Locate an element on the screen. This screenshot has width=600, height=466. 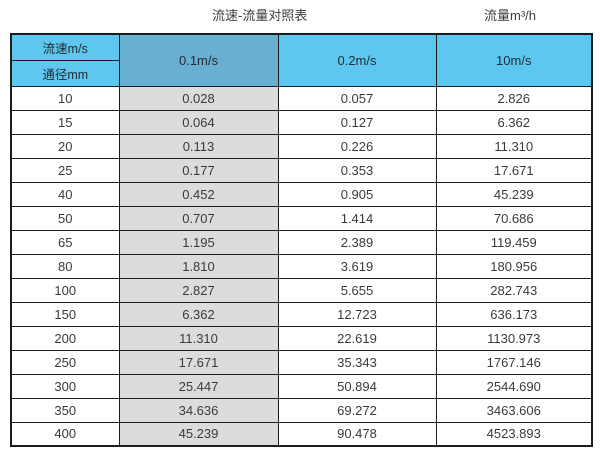
flow-cell-0p2ms: 12.723 is located at coordinates (357, 314).